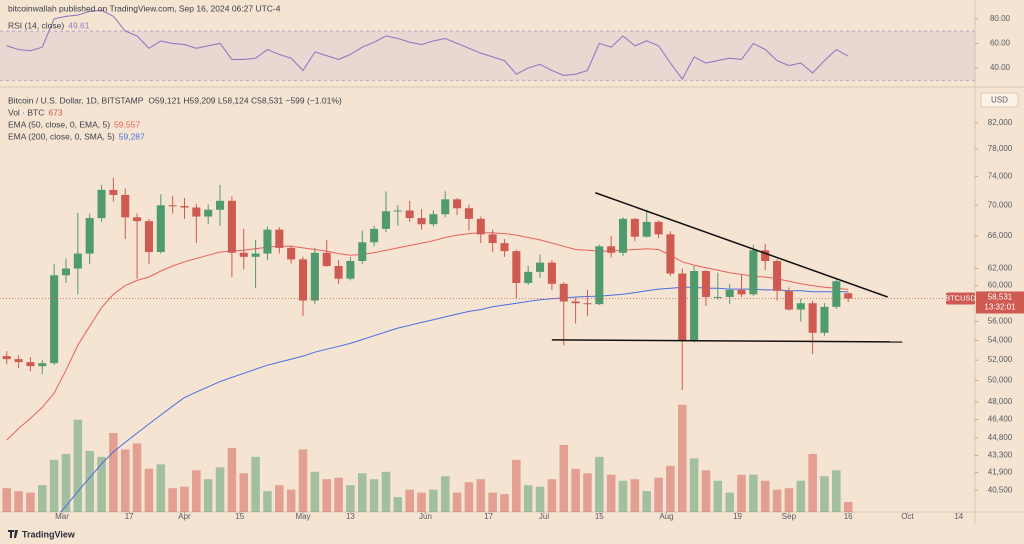 The image size is (1024, 544). Describe the element at coordinates (26, 112) in the screenshot. I see `volume-legend: Vol · BTC` at that location.